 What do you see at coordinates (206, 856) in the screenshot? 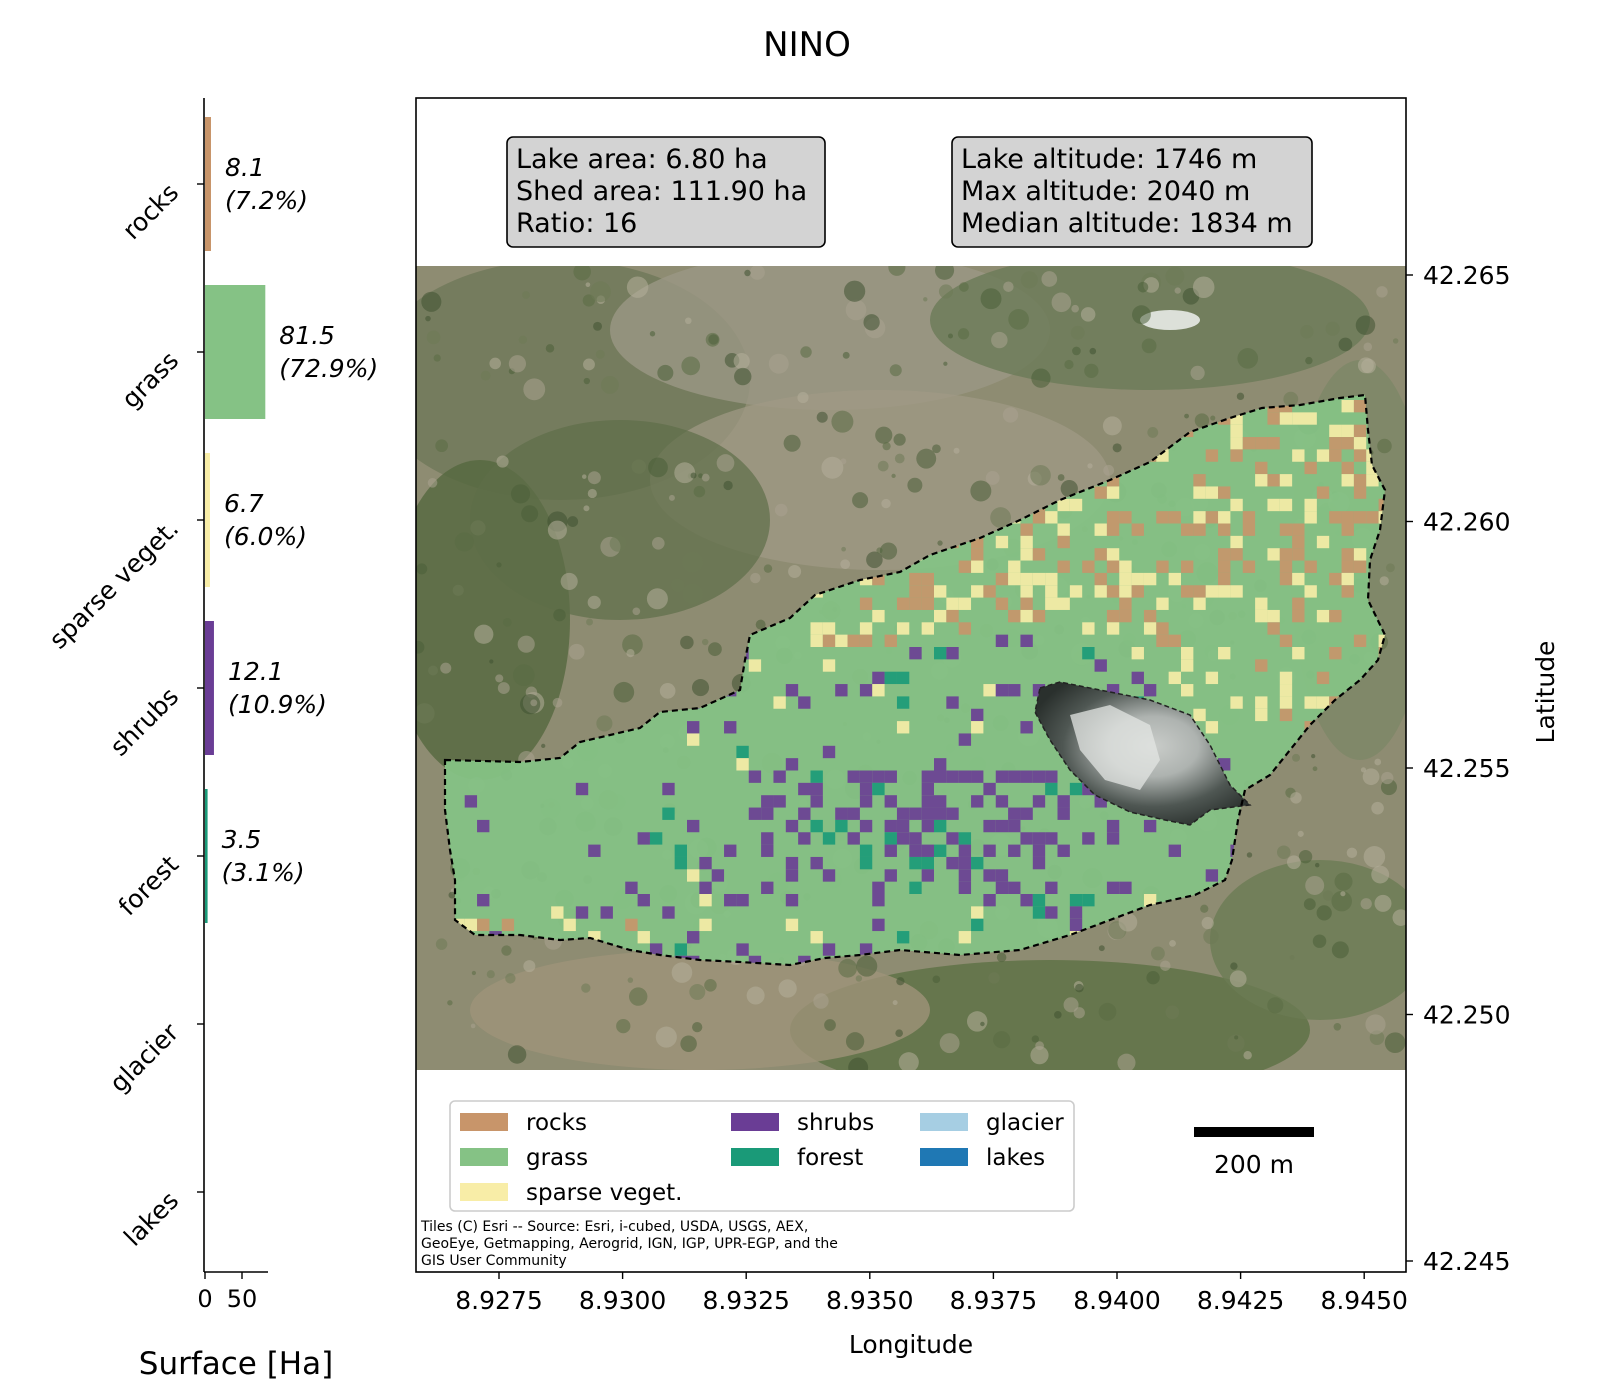
I see `bar-forest` at bounding box center [206, 856].